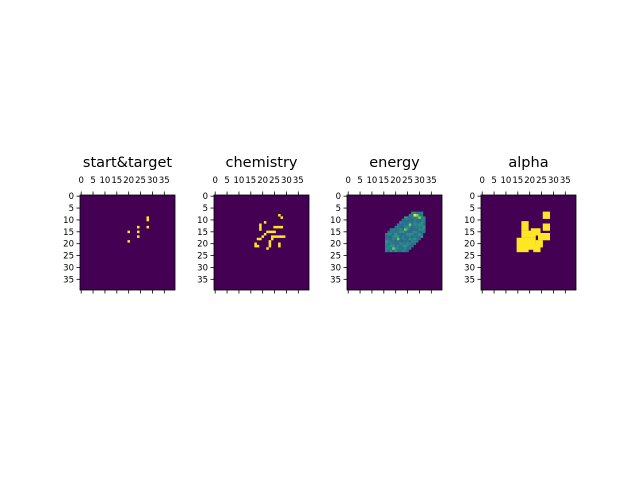 This screenshot has height=480, width=640. I want to click on x-tick-label: 30, so click(553, 181).